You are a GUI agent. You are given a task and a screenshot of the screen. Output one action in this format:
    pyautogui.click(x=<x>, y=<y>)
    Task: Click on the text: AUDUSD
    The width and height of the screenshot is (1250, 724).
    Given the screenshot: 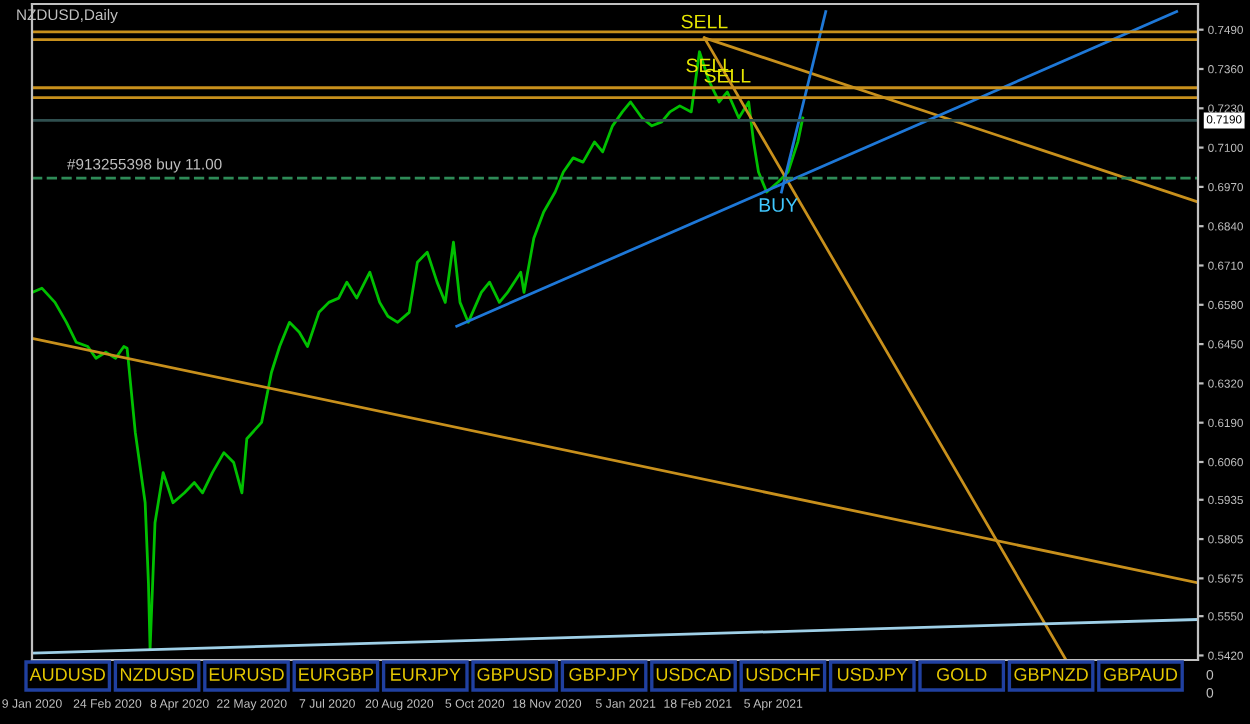 What is the action you would take?
    pyautogui.click(x=67, y=674)
    